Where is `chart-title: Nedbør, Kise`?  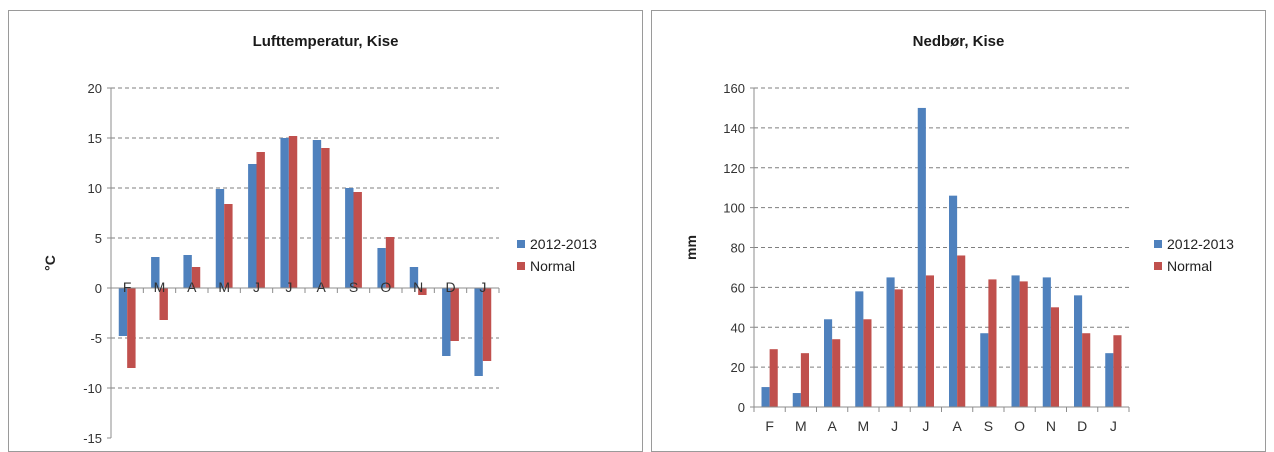
chart-title: Nedbør, Kise is located at coordinates (958, 41).